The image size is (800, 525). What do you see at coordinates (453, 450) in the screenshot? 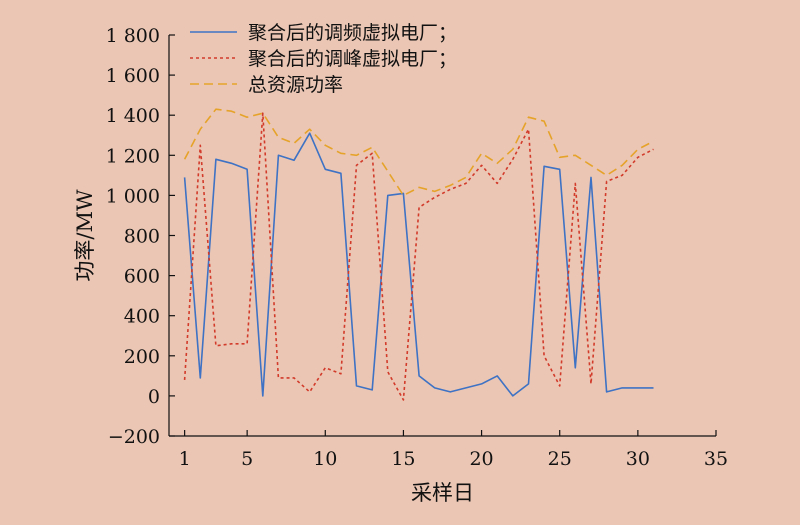
I see `x-axis-ticks: 1 5 10 15 20 25 30 35` at bounding box center [453, 450].